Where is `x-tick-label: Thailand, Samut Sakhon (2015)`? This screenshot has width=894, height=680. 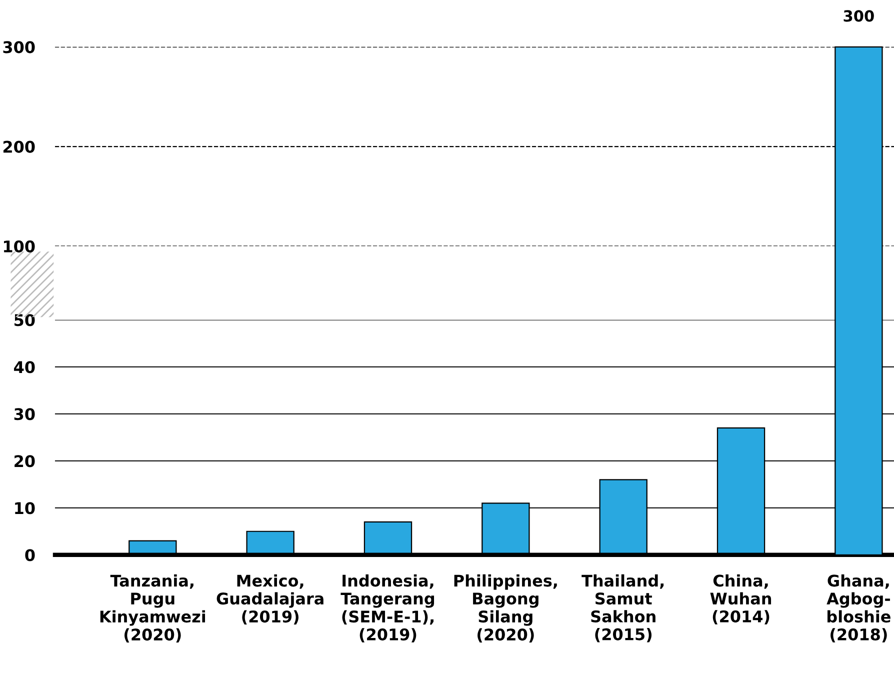
x-tick-label: Thailand, Samut Sakhon (2015) is located at coordinates (623, 608).